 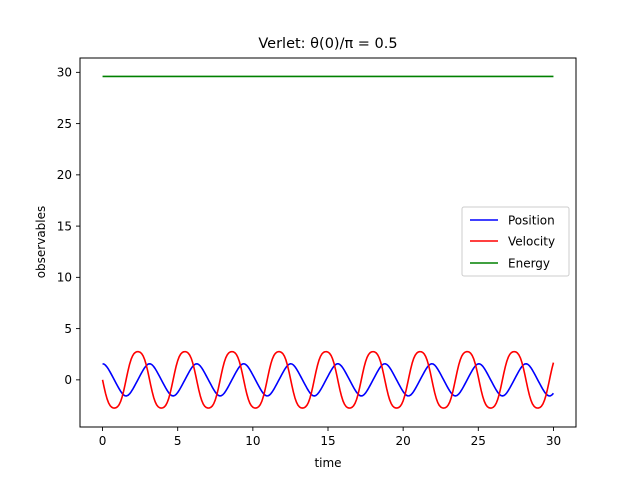 What do you see at coordinates (531, 242) in the screenshot?
I see `legend-label-velocity: Velocity` at bounding box center [531, 242].